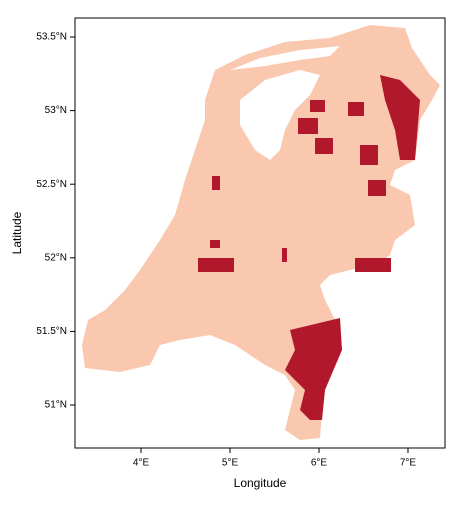  I want to click on y-tick-label: 52°N, so click(56, 257).